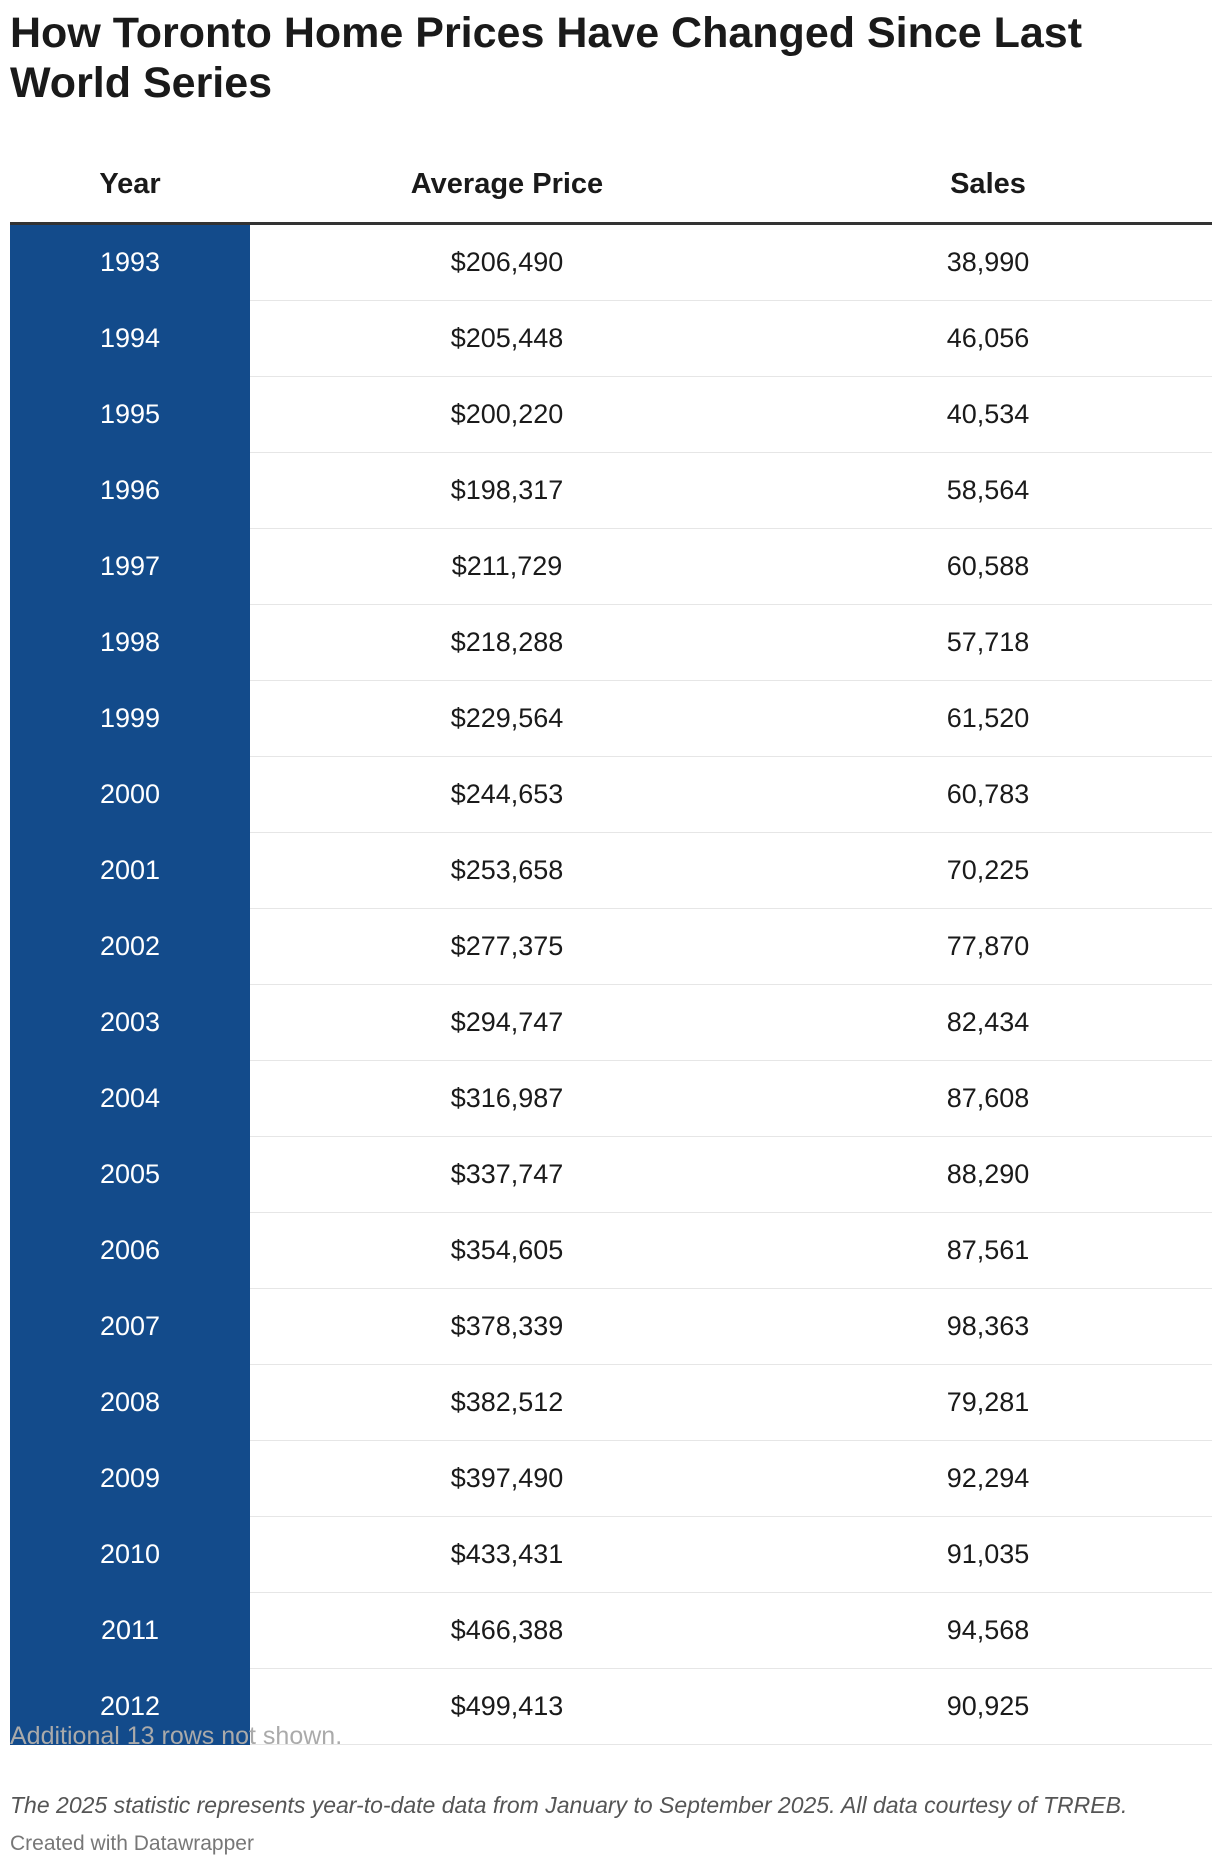  I want to click on table-cell: $294,747, so click(507, 1022).